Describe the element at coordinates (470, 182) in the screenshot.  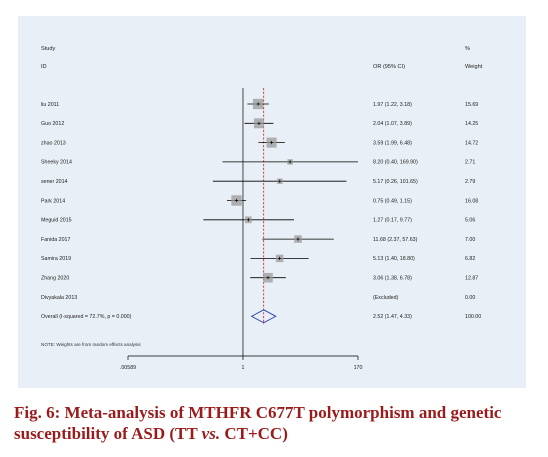
I see `study-weight-text: 2.79` at that location.